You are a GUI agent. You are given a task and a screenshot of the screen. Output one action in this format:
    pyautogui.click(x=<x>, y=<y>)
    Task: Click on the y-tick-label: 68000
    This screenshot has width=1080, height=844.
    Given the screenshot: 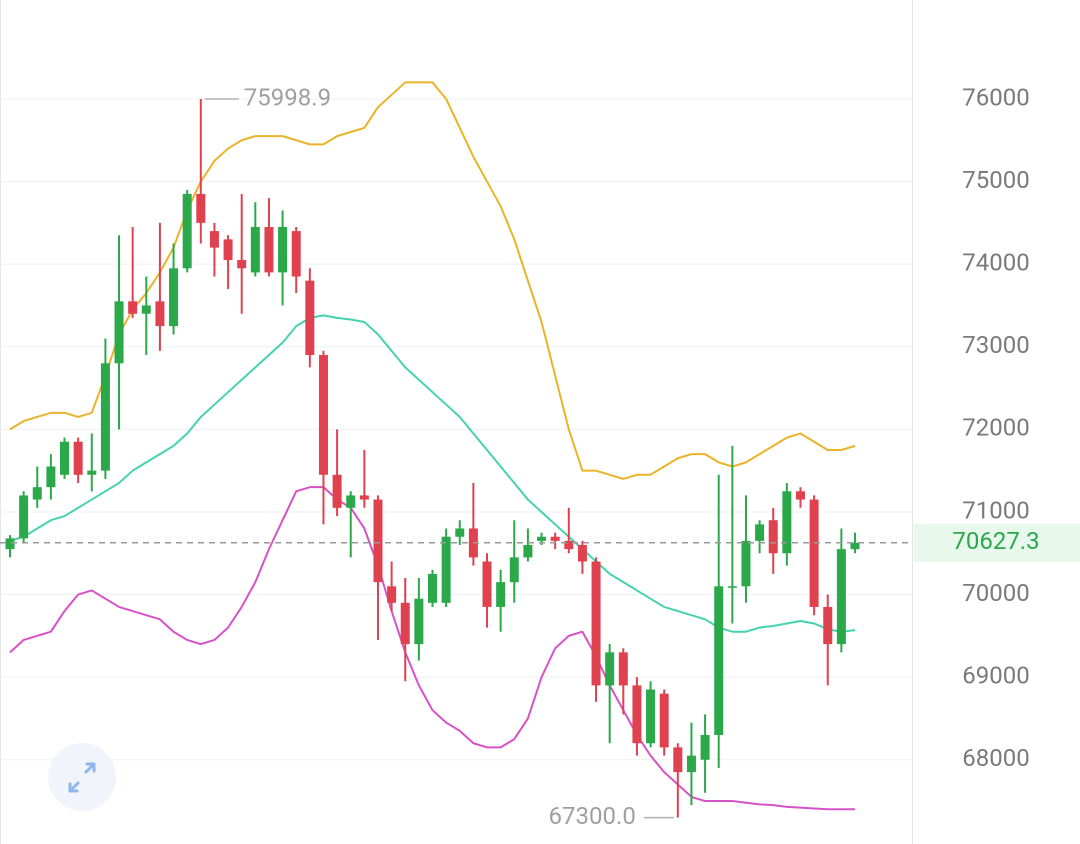 What is the action you would take?
    pyautogui.click(x=995, y=758)
    